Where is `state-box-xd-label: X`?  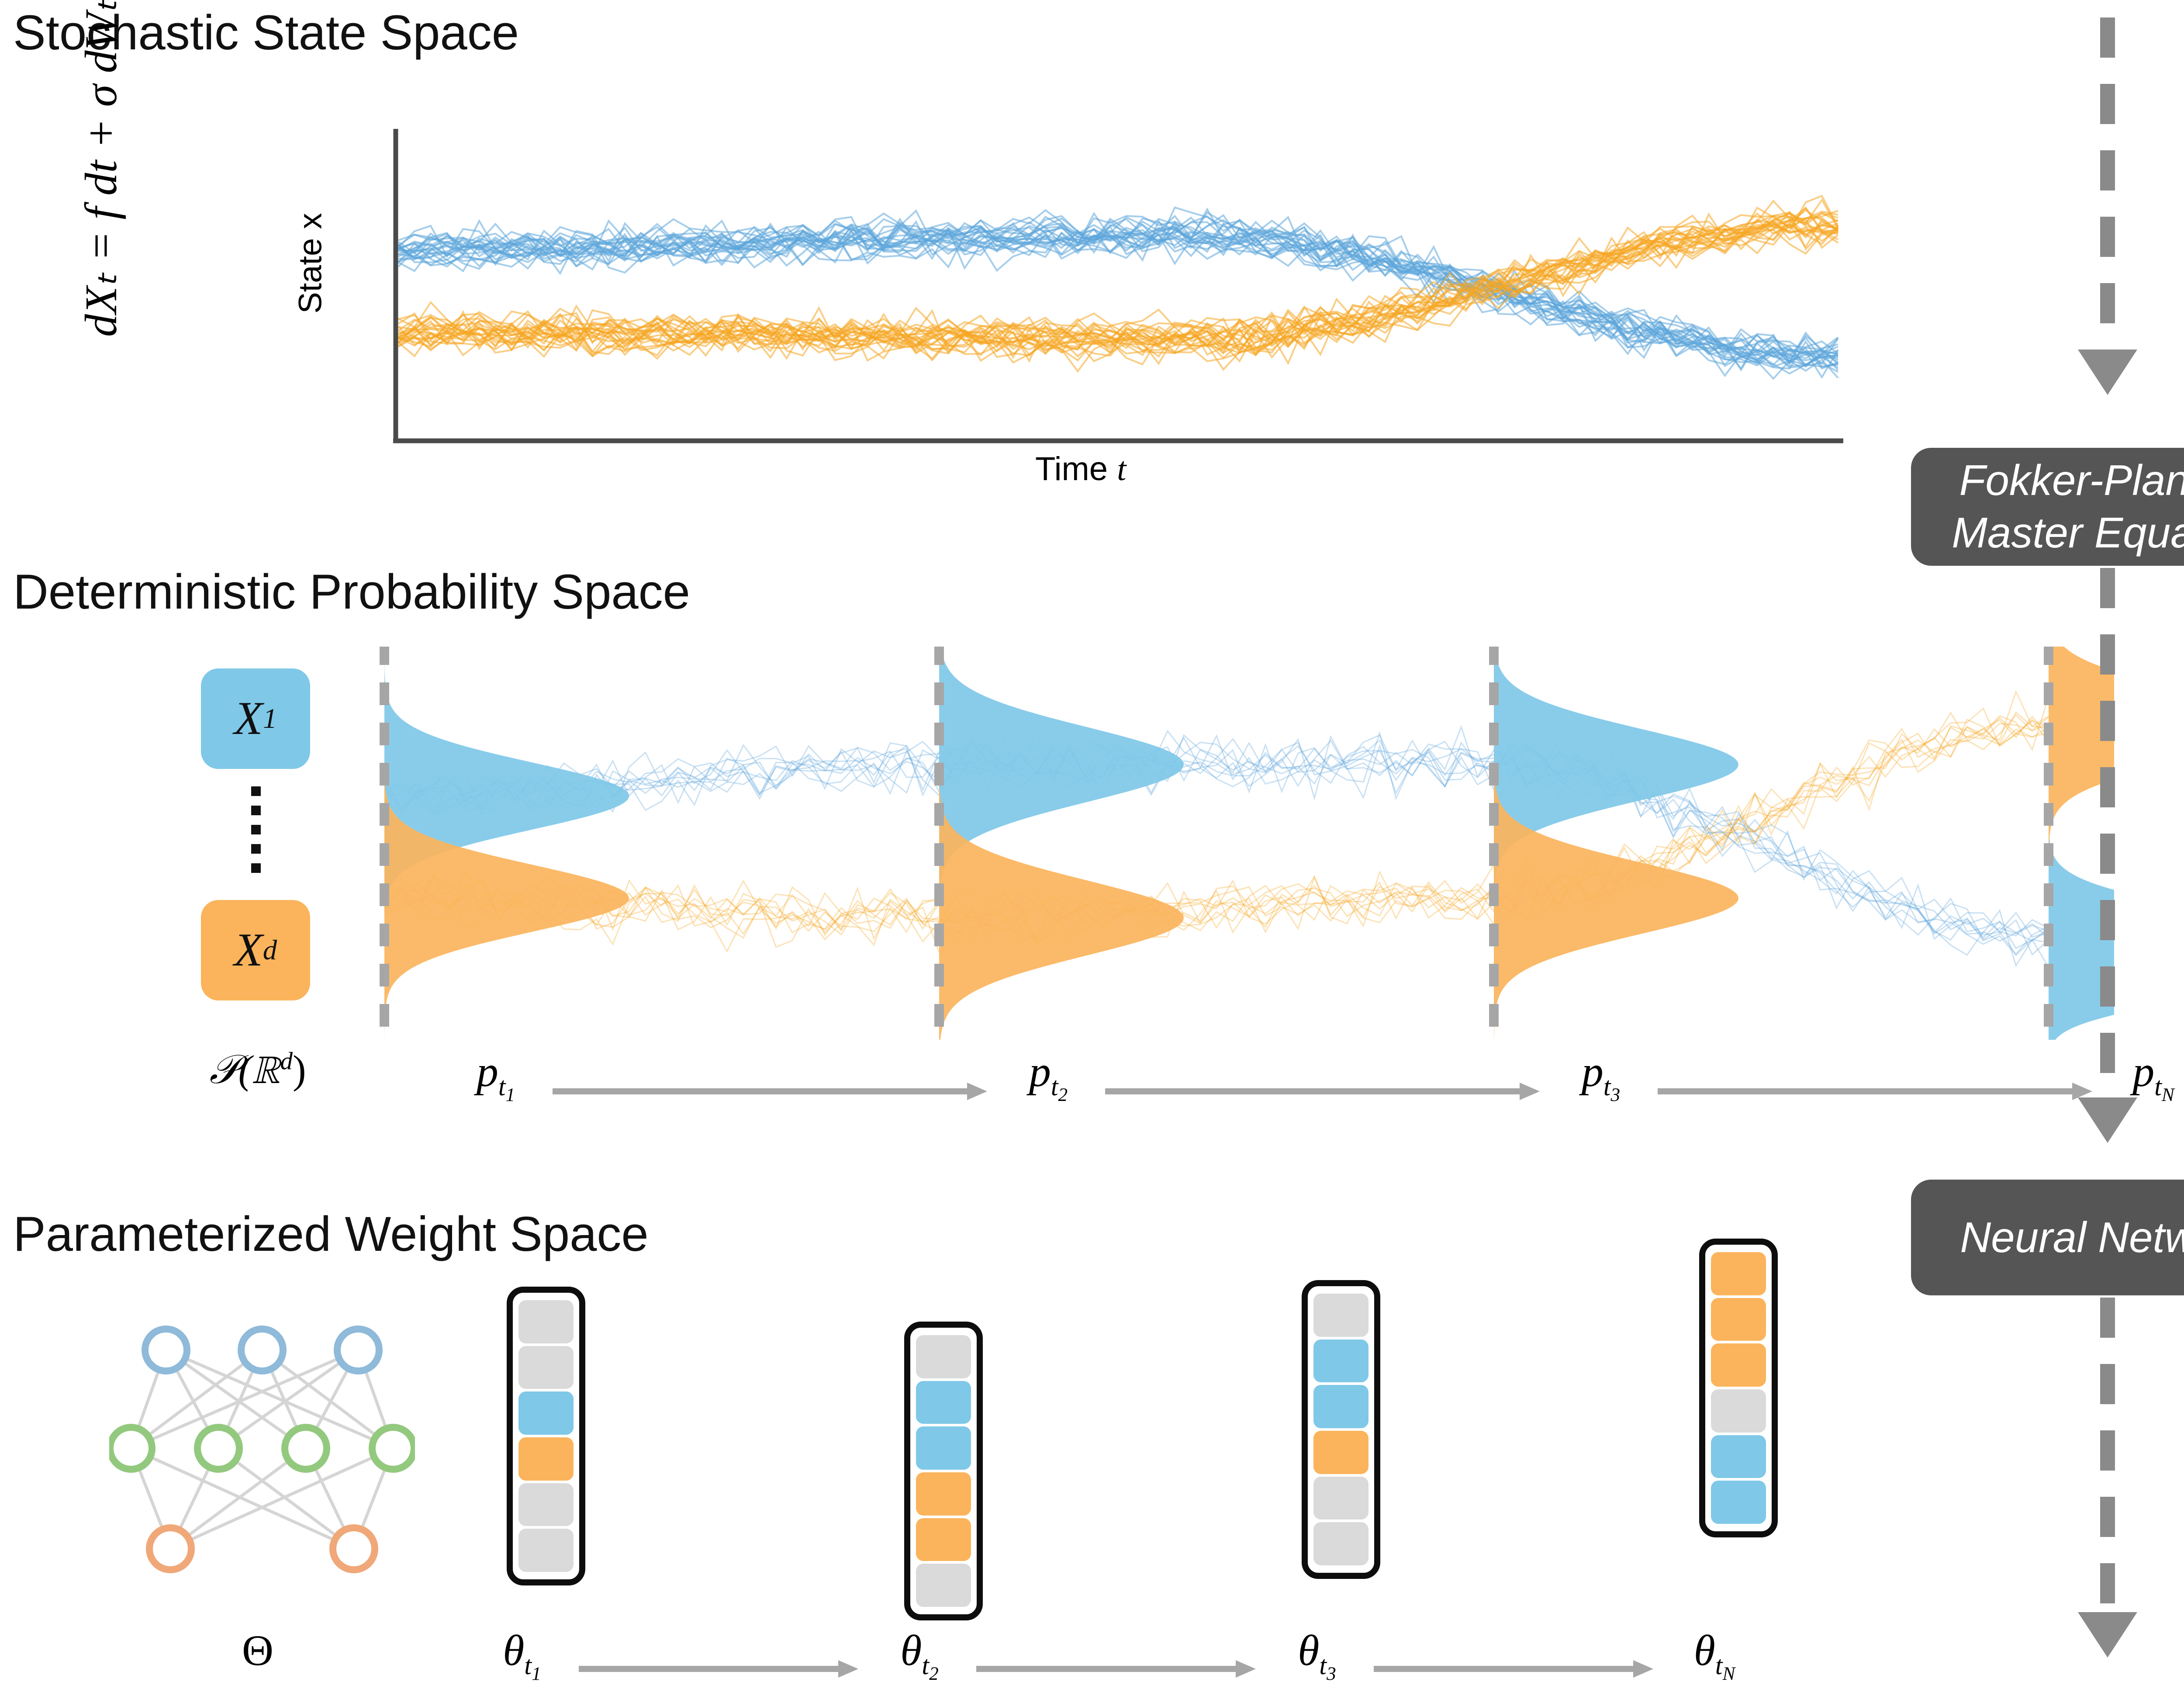
state-box-xd-label: X is located at coordinates (248, 950).